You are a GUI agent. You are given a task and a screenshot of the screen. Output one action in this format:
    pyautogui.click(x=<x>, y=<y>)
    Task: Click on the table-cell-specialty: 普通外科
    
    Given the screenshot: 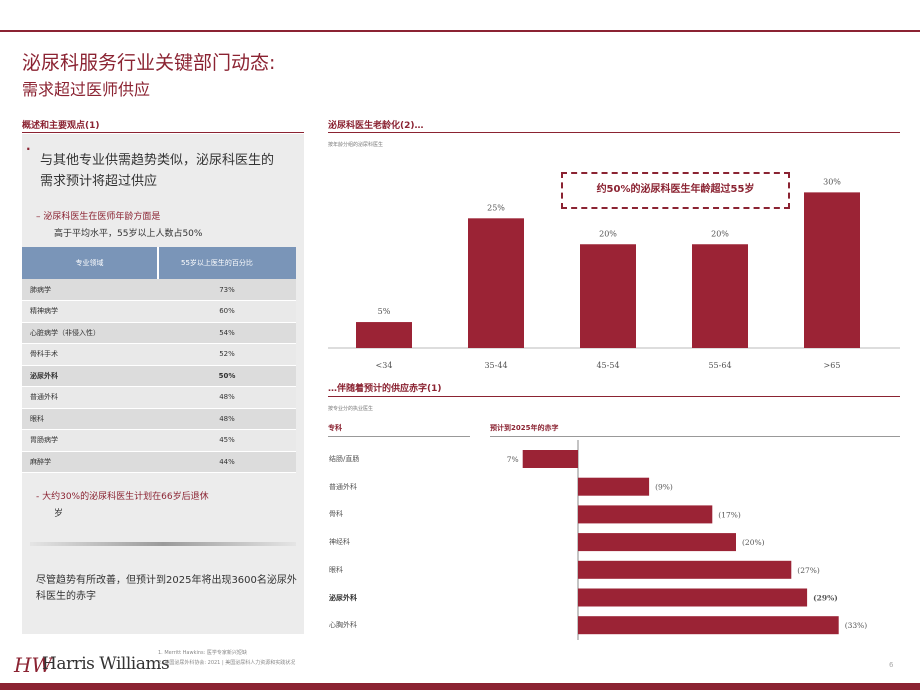 What is the action you would take?
    pyautogui.click(x=90, y=397)
    